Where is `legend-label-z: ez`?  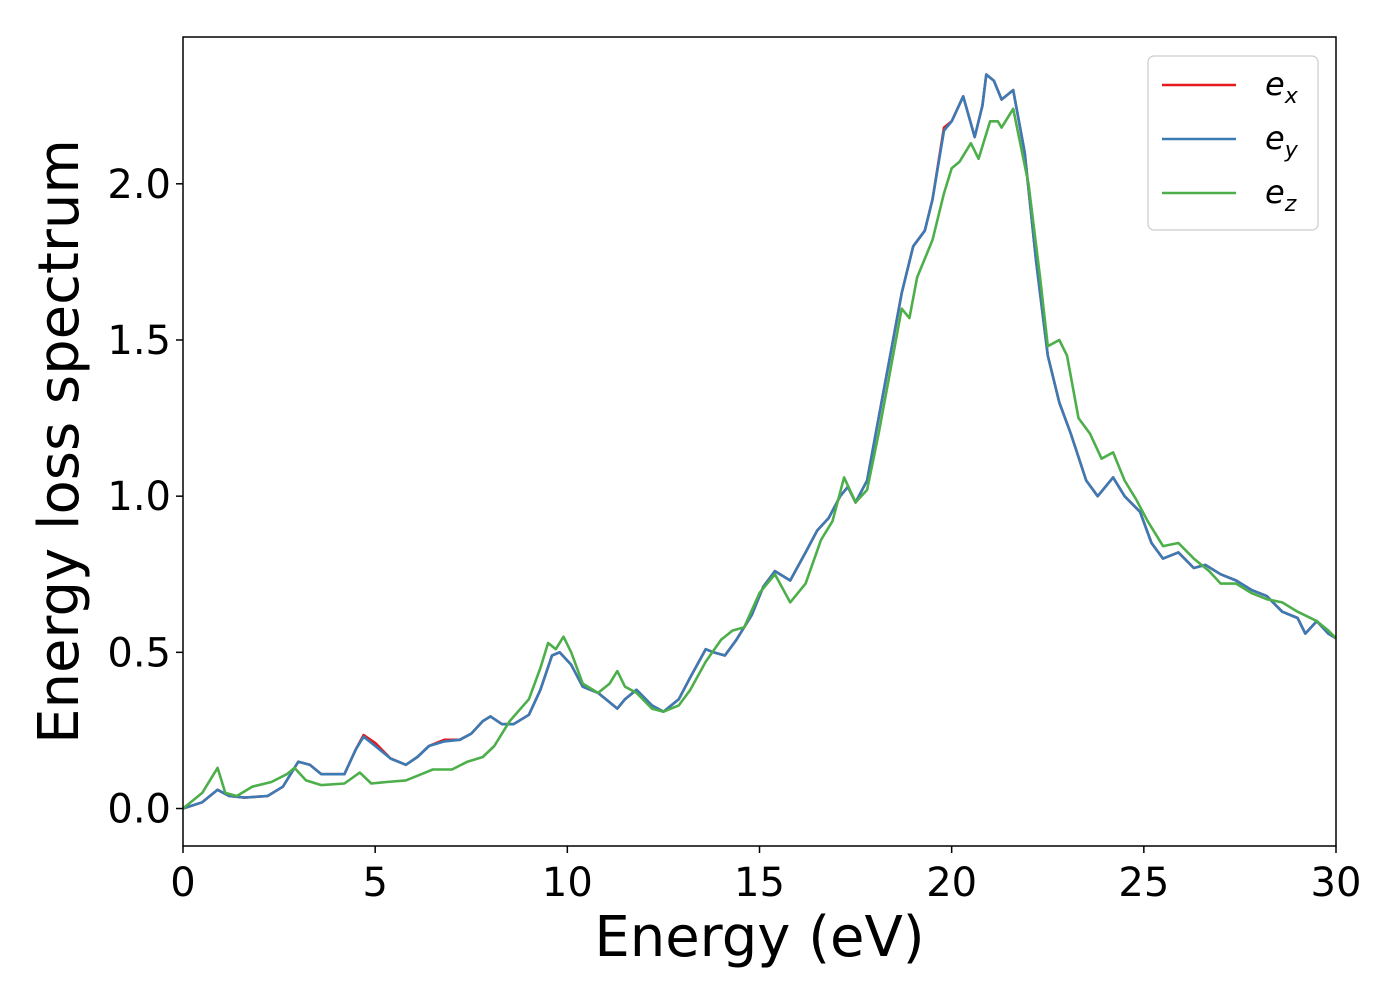 legend-label-z: ez is located at coordinates (1281, 195).